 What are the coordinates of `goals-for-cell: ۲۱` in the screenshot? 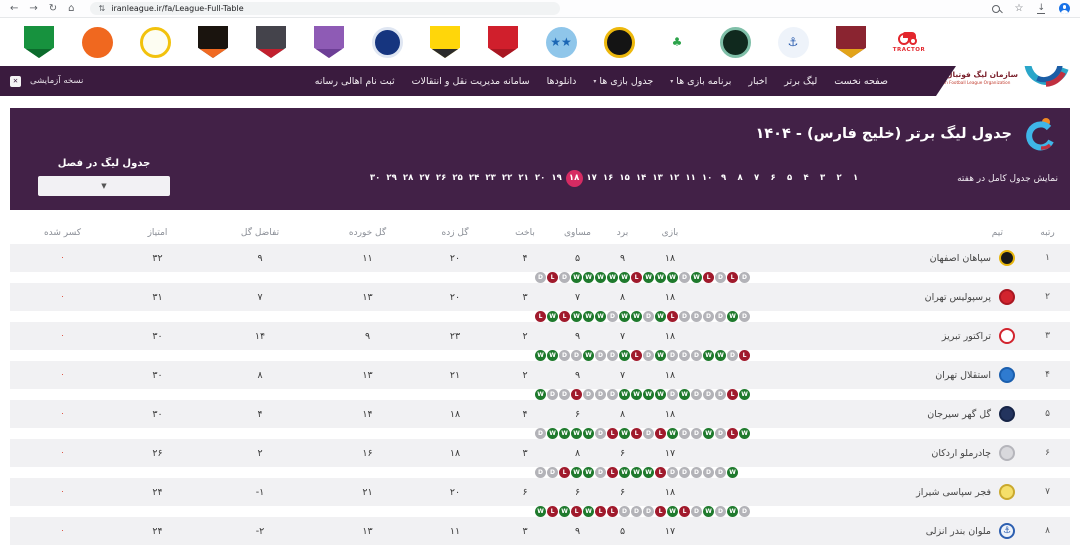 It's located at (455, 375).